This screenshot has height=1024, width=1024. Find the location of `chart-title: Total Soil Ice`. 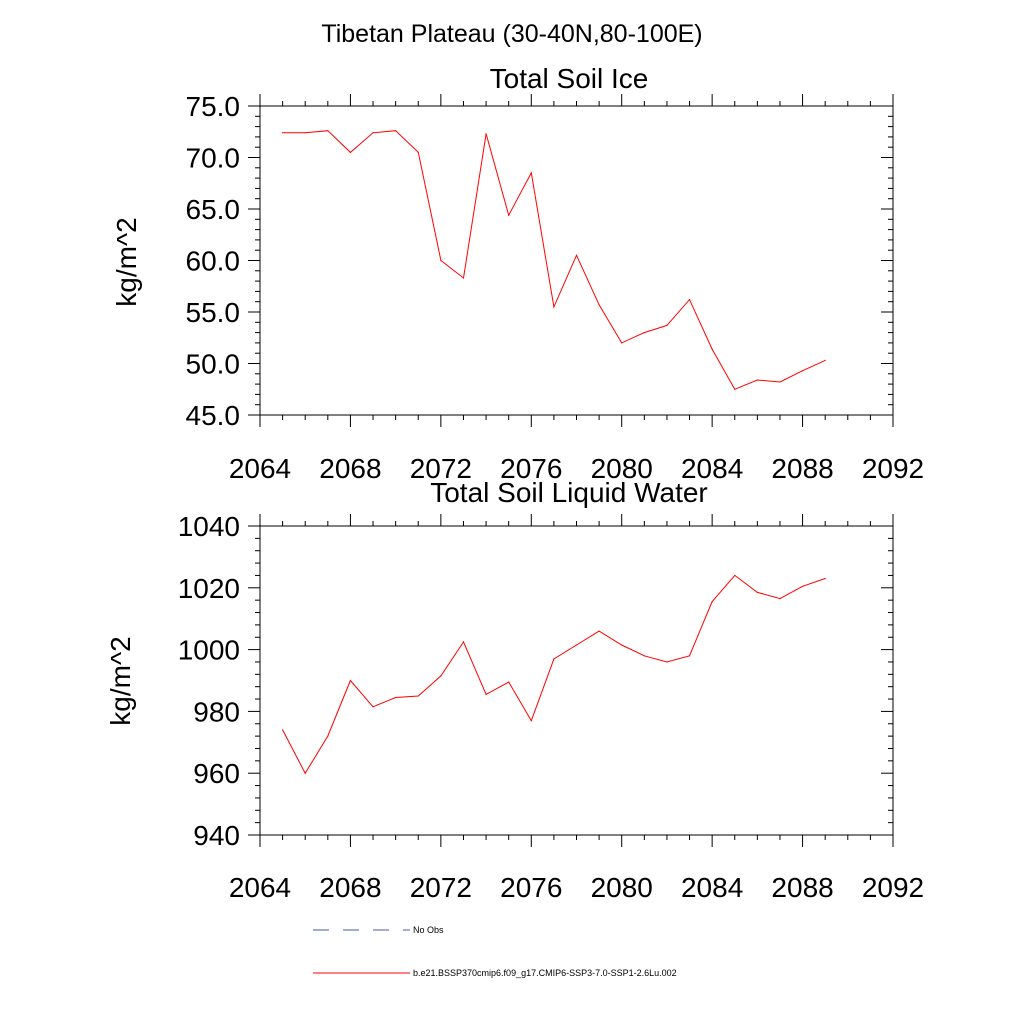

chart-title: Total Soil Ice is located at coordinates (569, 78).